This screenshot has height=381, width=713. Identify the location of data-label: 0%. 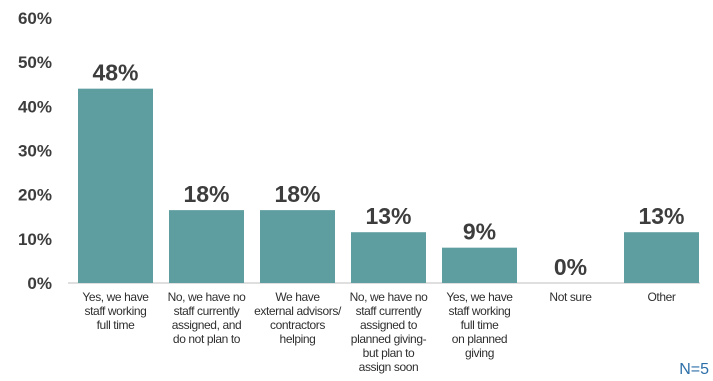
(570, 267).